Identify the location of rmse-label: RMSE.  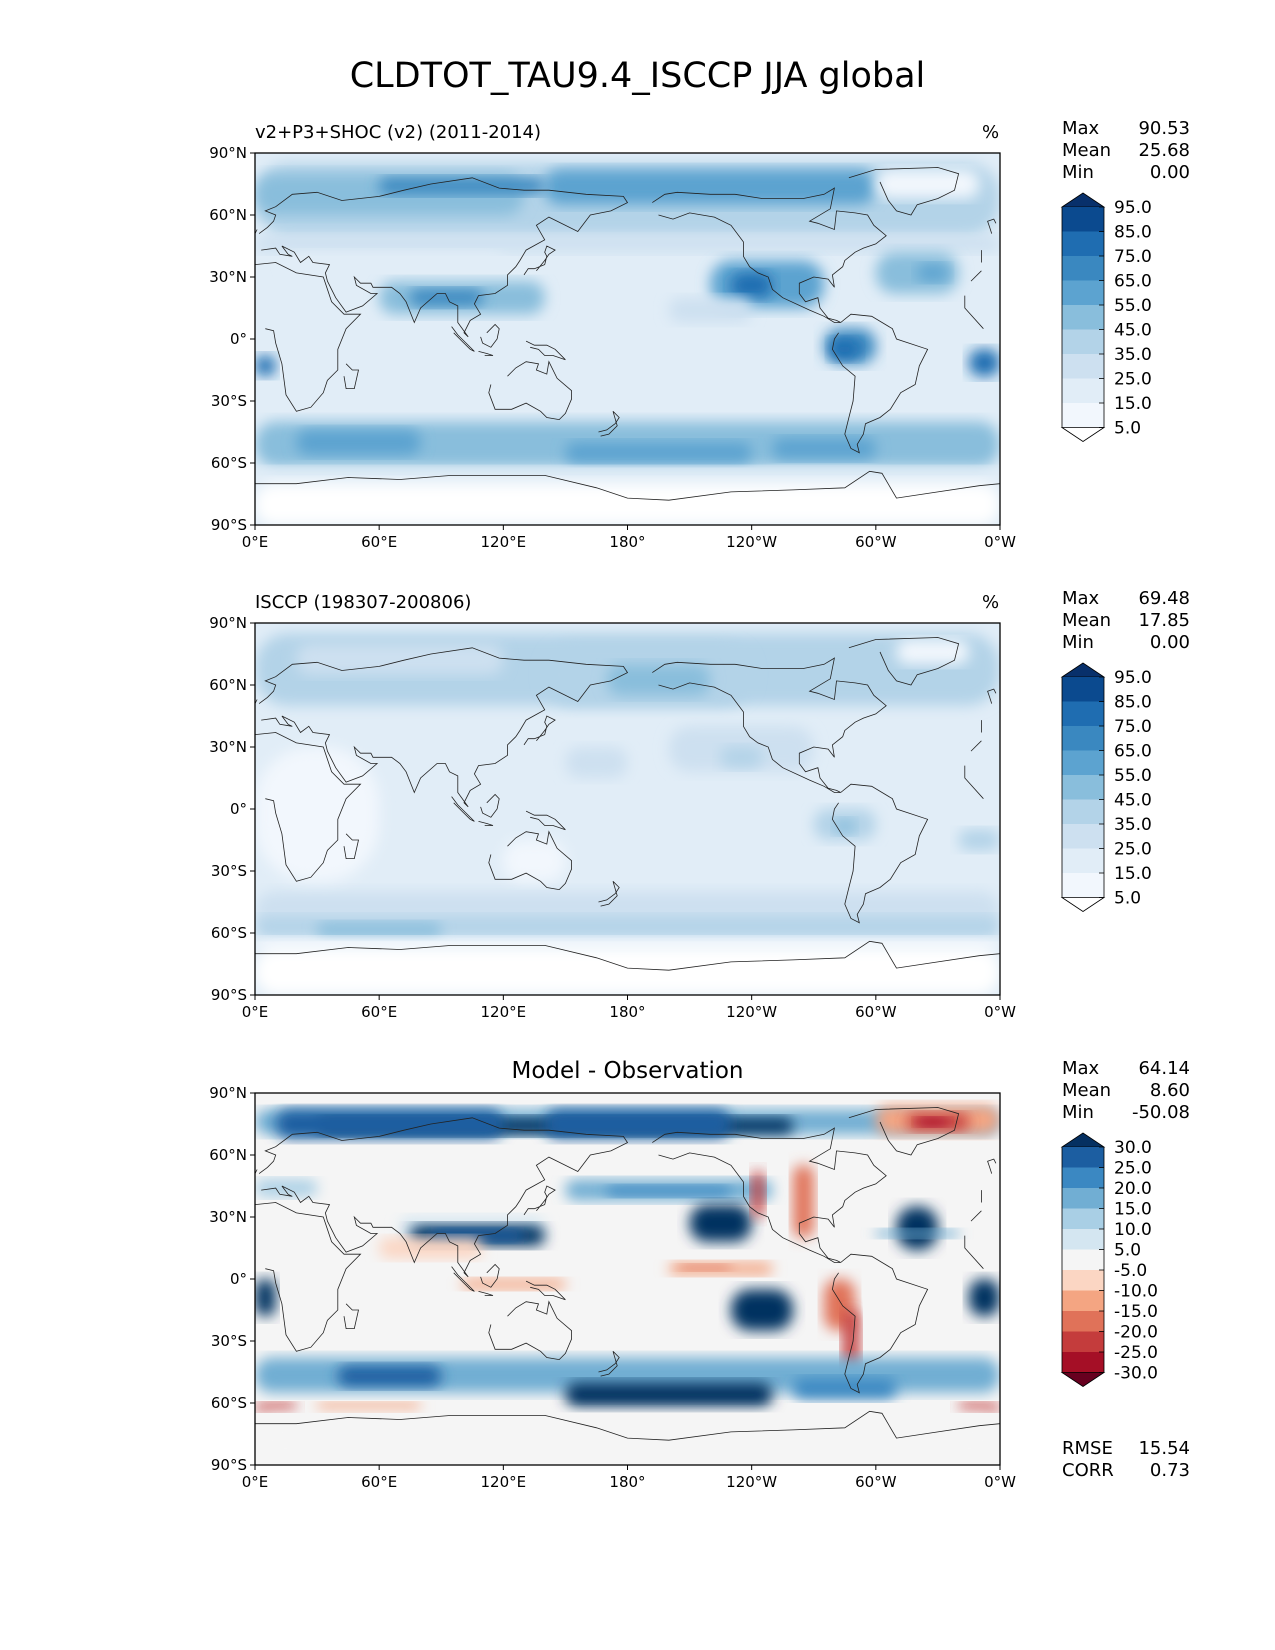
(1087, 1448).